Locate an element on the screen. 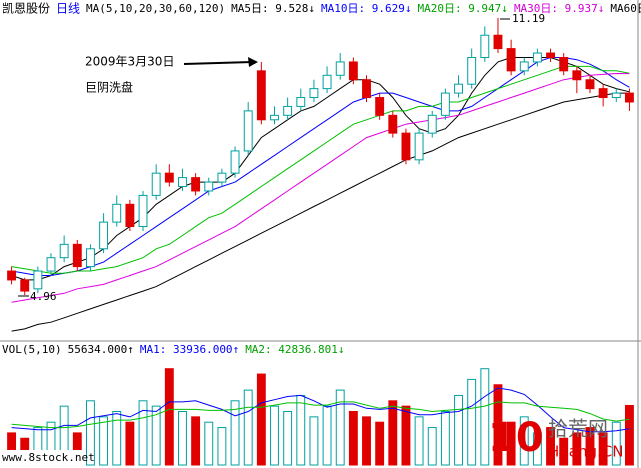  header-item: MA2: 42836.801↓ is located at coordinates (294, 349).